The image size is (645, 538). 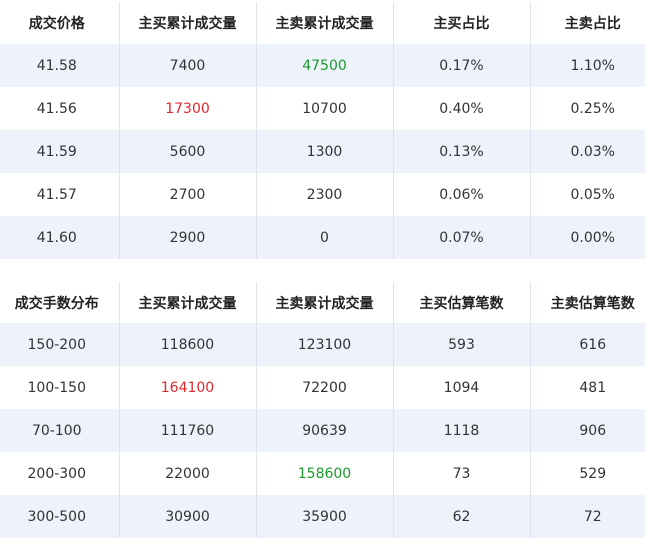 What do you see at coordinates (60, 23) in the screenshot?
I see `header-price: 成交价格` at bounding box center [60, 23].